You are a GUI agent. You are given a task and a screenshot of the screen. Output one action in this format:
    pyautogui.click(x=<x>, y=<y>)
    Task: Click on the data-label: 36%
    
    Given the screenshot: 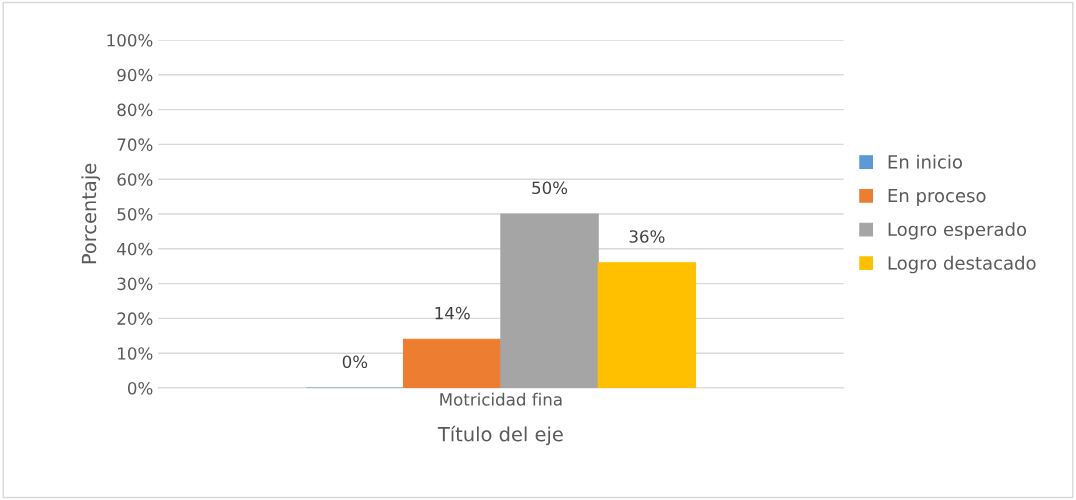 What is the action you would take?
    pyautogui.click(x=647, y=236)
    